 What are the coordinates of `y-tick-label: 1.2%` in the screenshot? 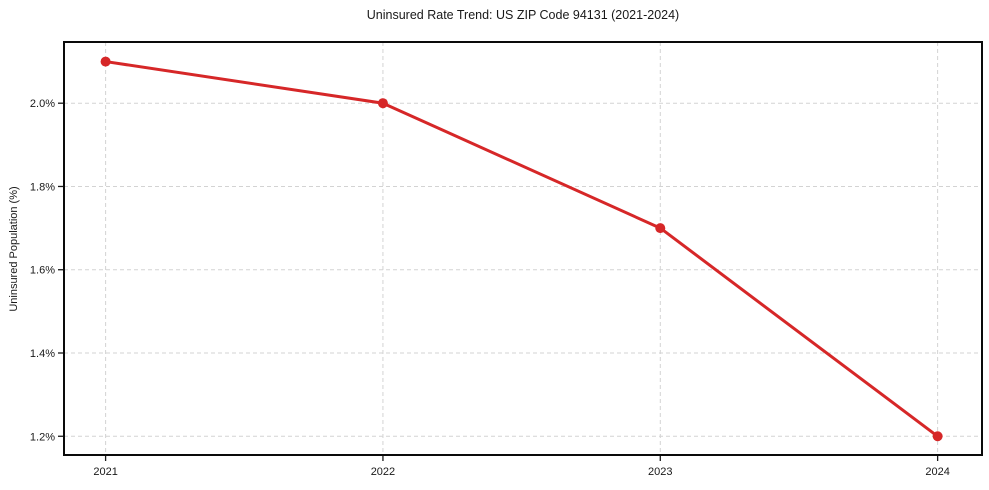 It's located at (42, 437).